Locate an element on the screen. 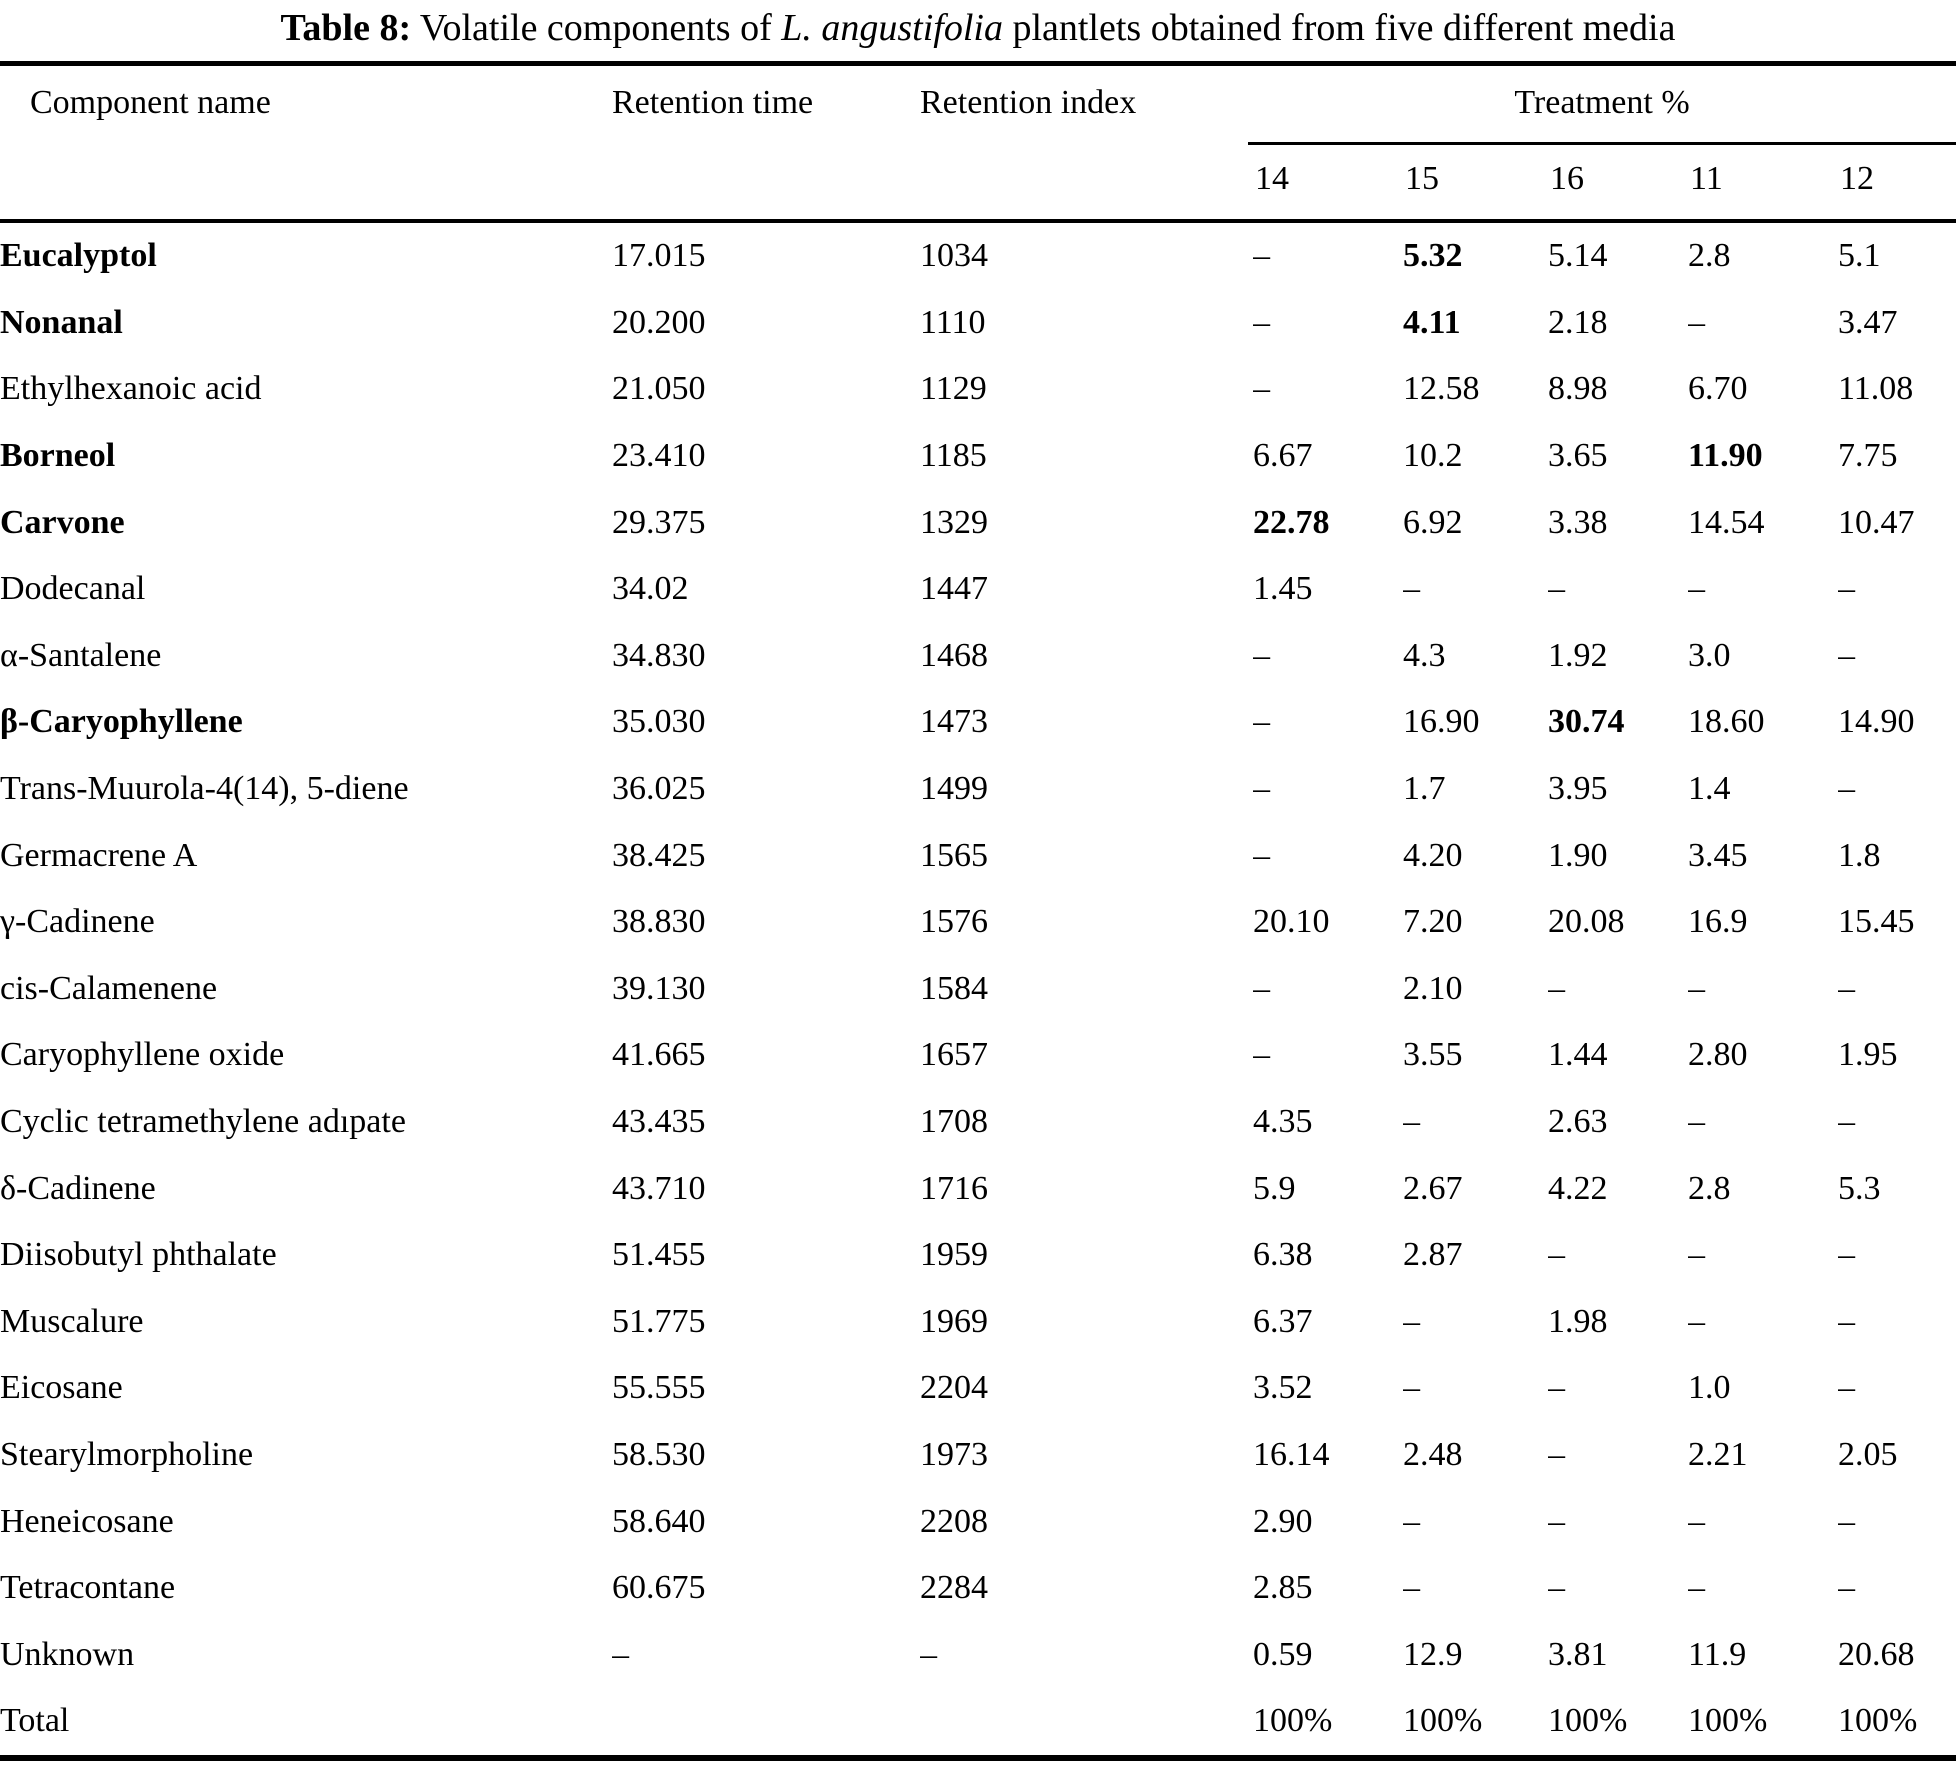  retention-time-cell: 43.435 is located at coordinates (659, 1122).